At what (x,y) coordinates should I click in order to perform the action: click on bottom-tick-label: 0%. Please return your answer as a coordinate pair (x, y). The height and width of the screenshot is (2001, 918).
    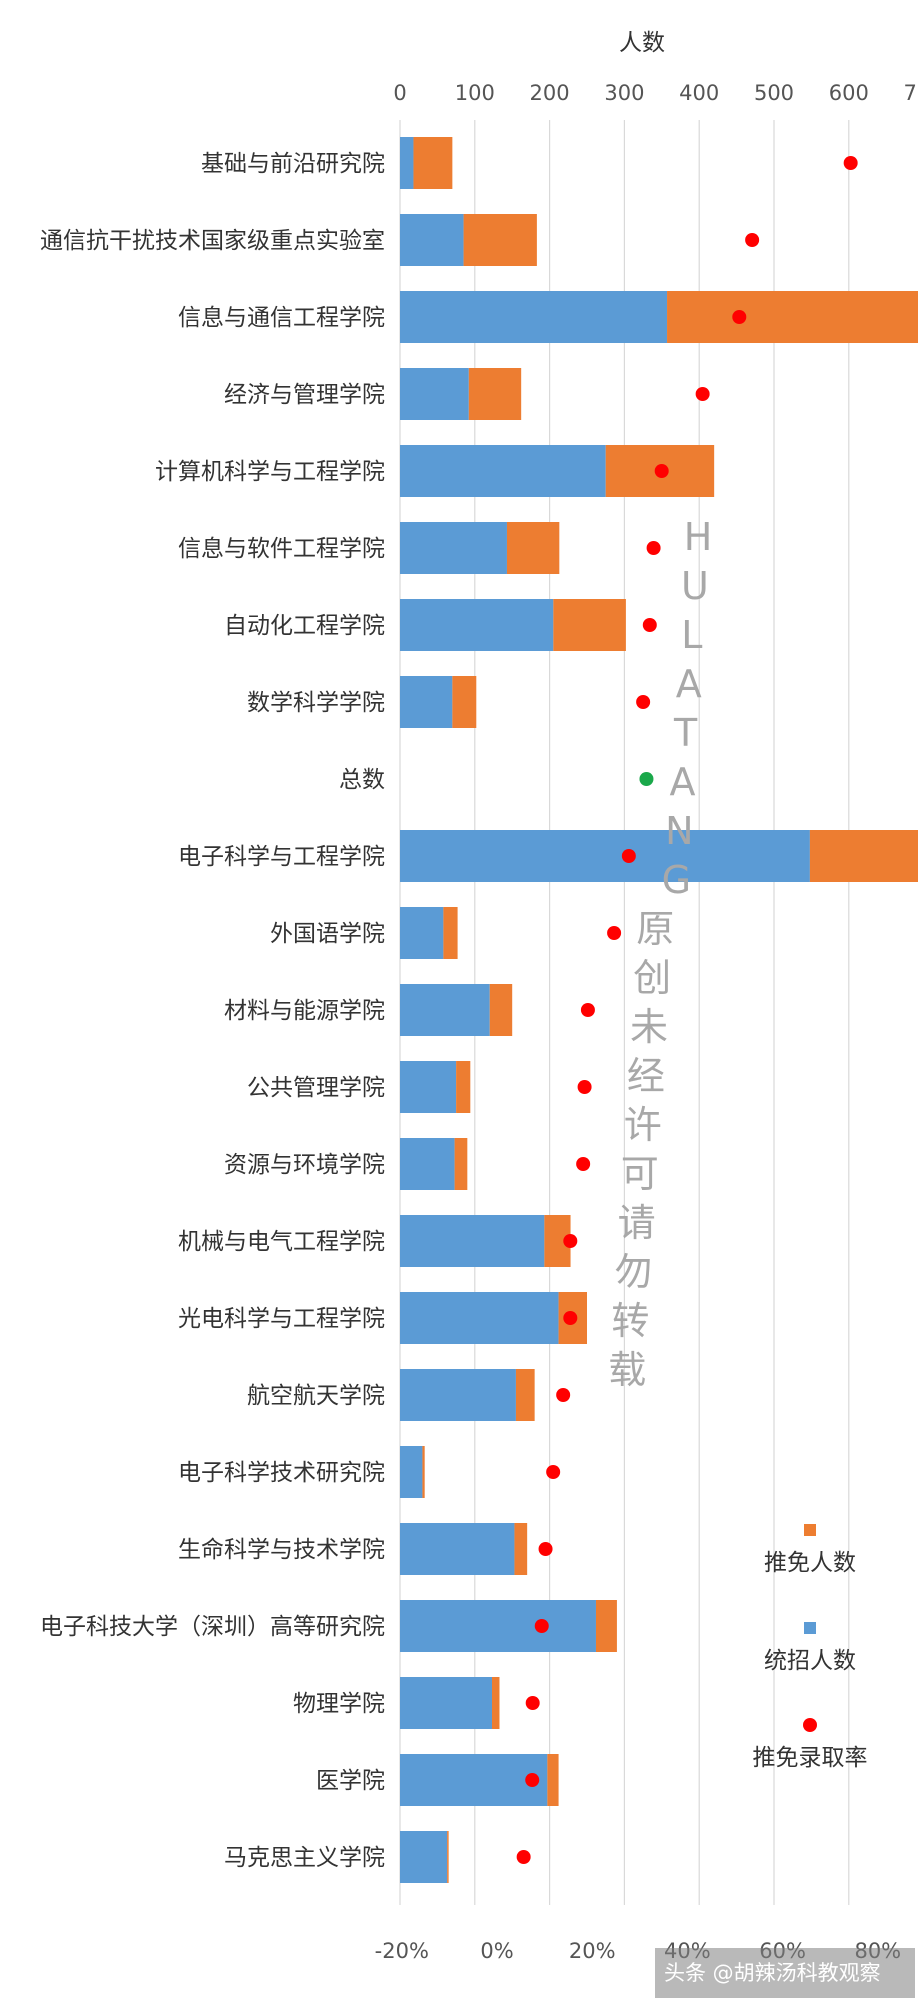
    Looking at the image, I should click on (496, 1951).